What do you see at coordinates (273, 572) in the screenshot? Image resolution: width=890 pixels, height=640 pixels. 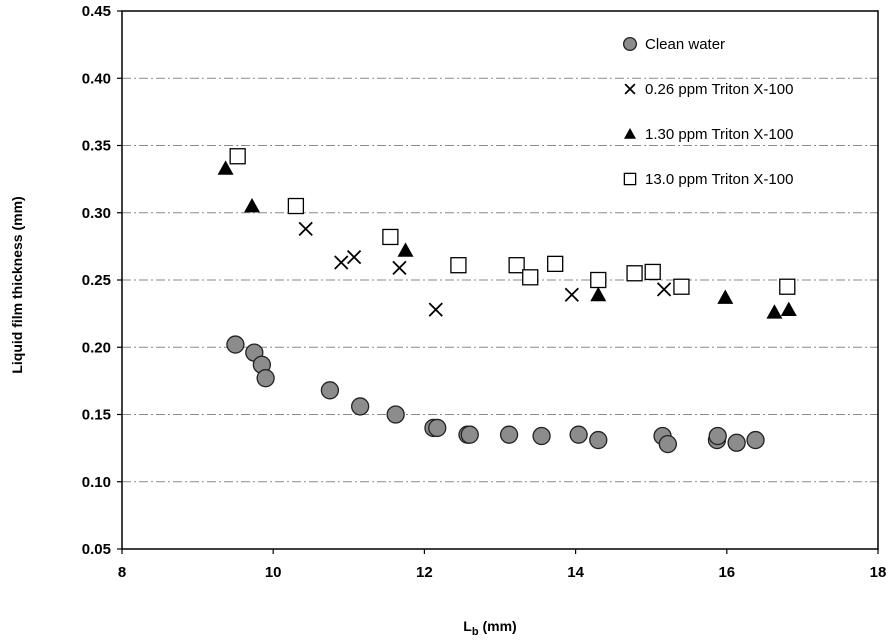 I see `x-tick-label: 10` at bounding box center [273, 572].